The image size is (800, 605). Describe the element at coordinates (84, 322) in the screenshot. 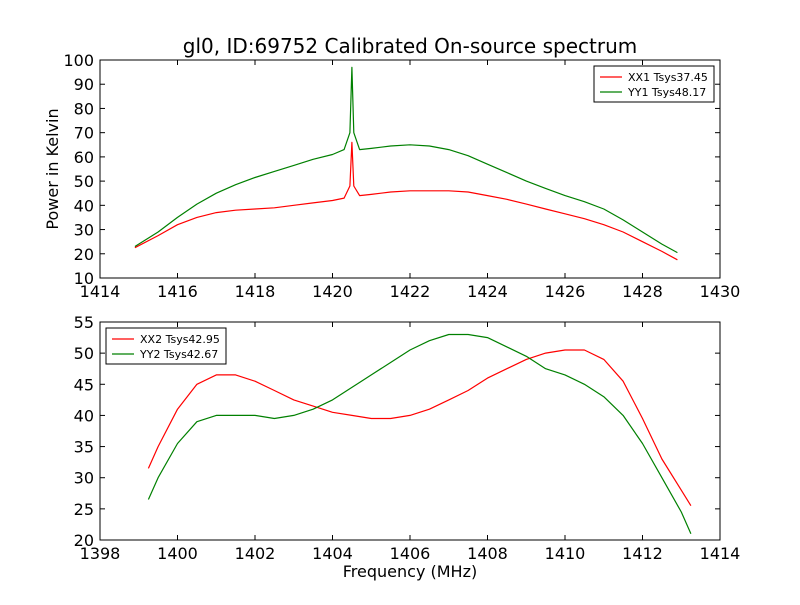

I see `y-tick-label: 55` at that location.